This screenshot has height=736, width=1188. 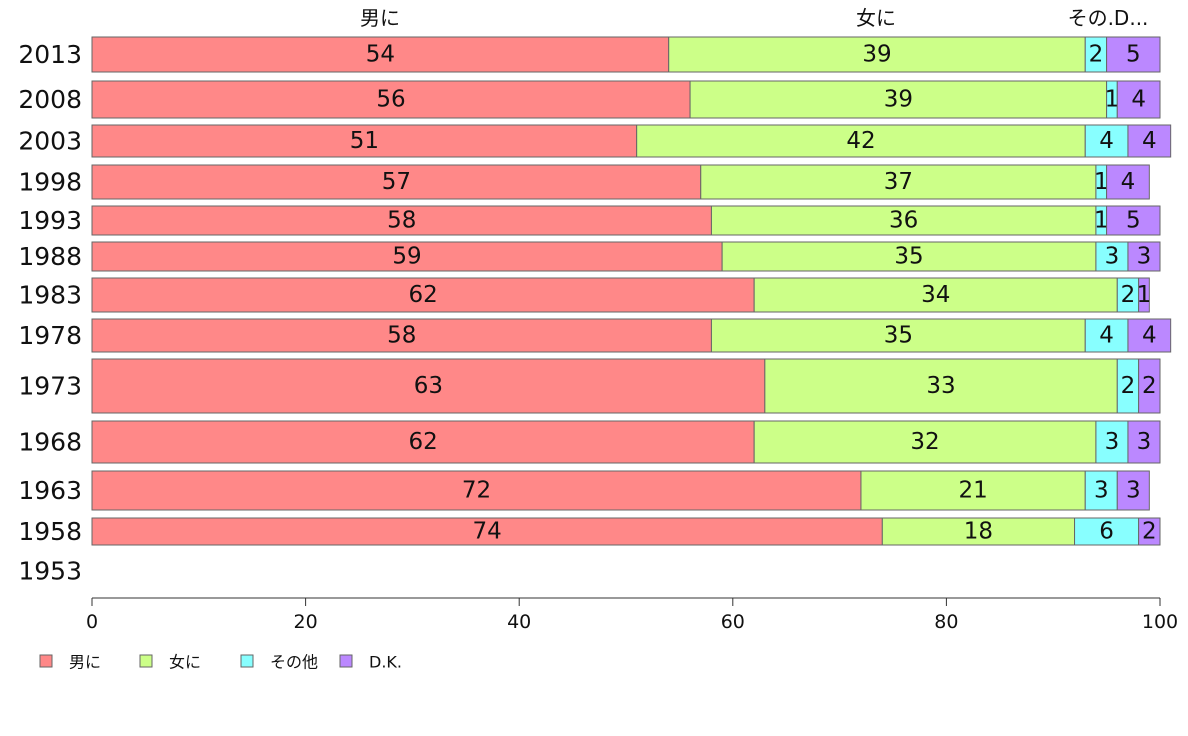 I want to click on data-label-1968-series-4: 3, so click(x=1144, y=442).